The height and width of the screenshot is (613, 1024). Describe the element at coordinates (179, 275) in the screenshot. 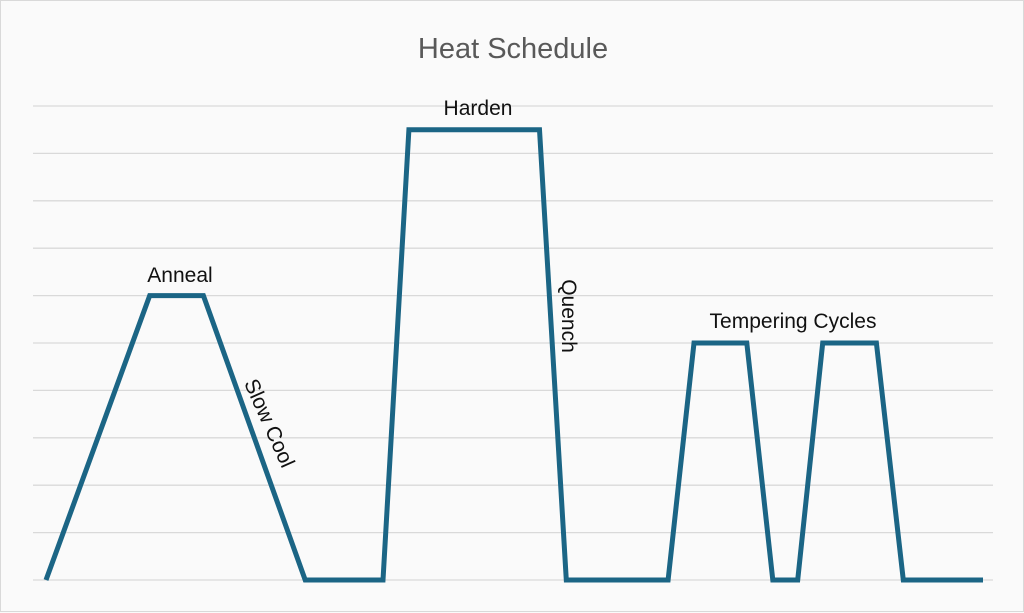

I see `annotation-anneal: Anneal` at that location.